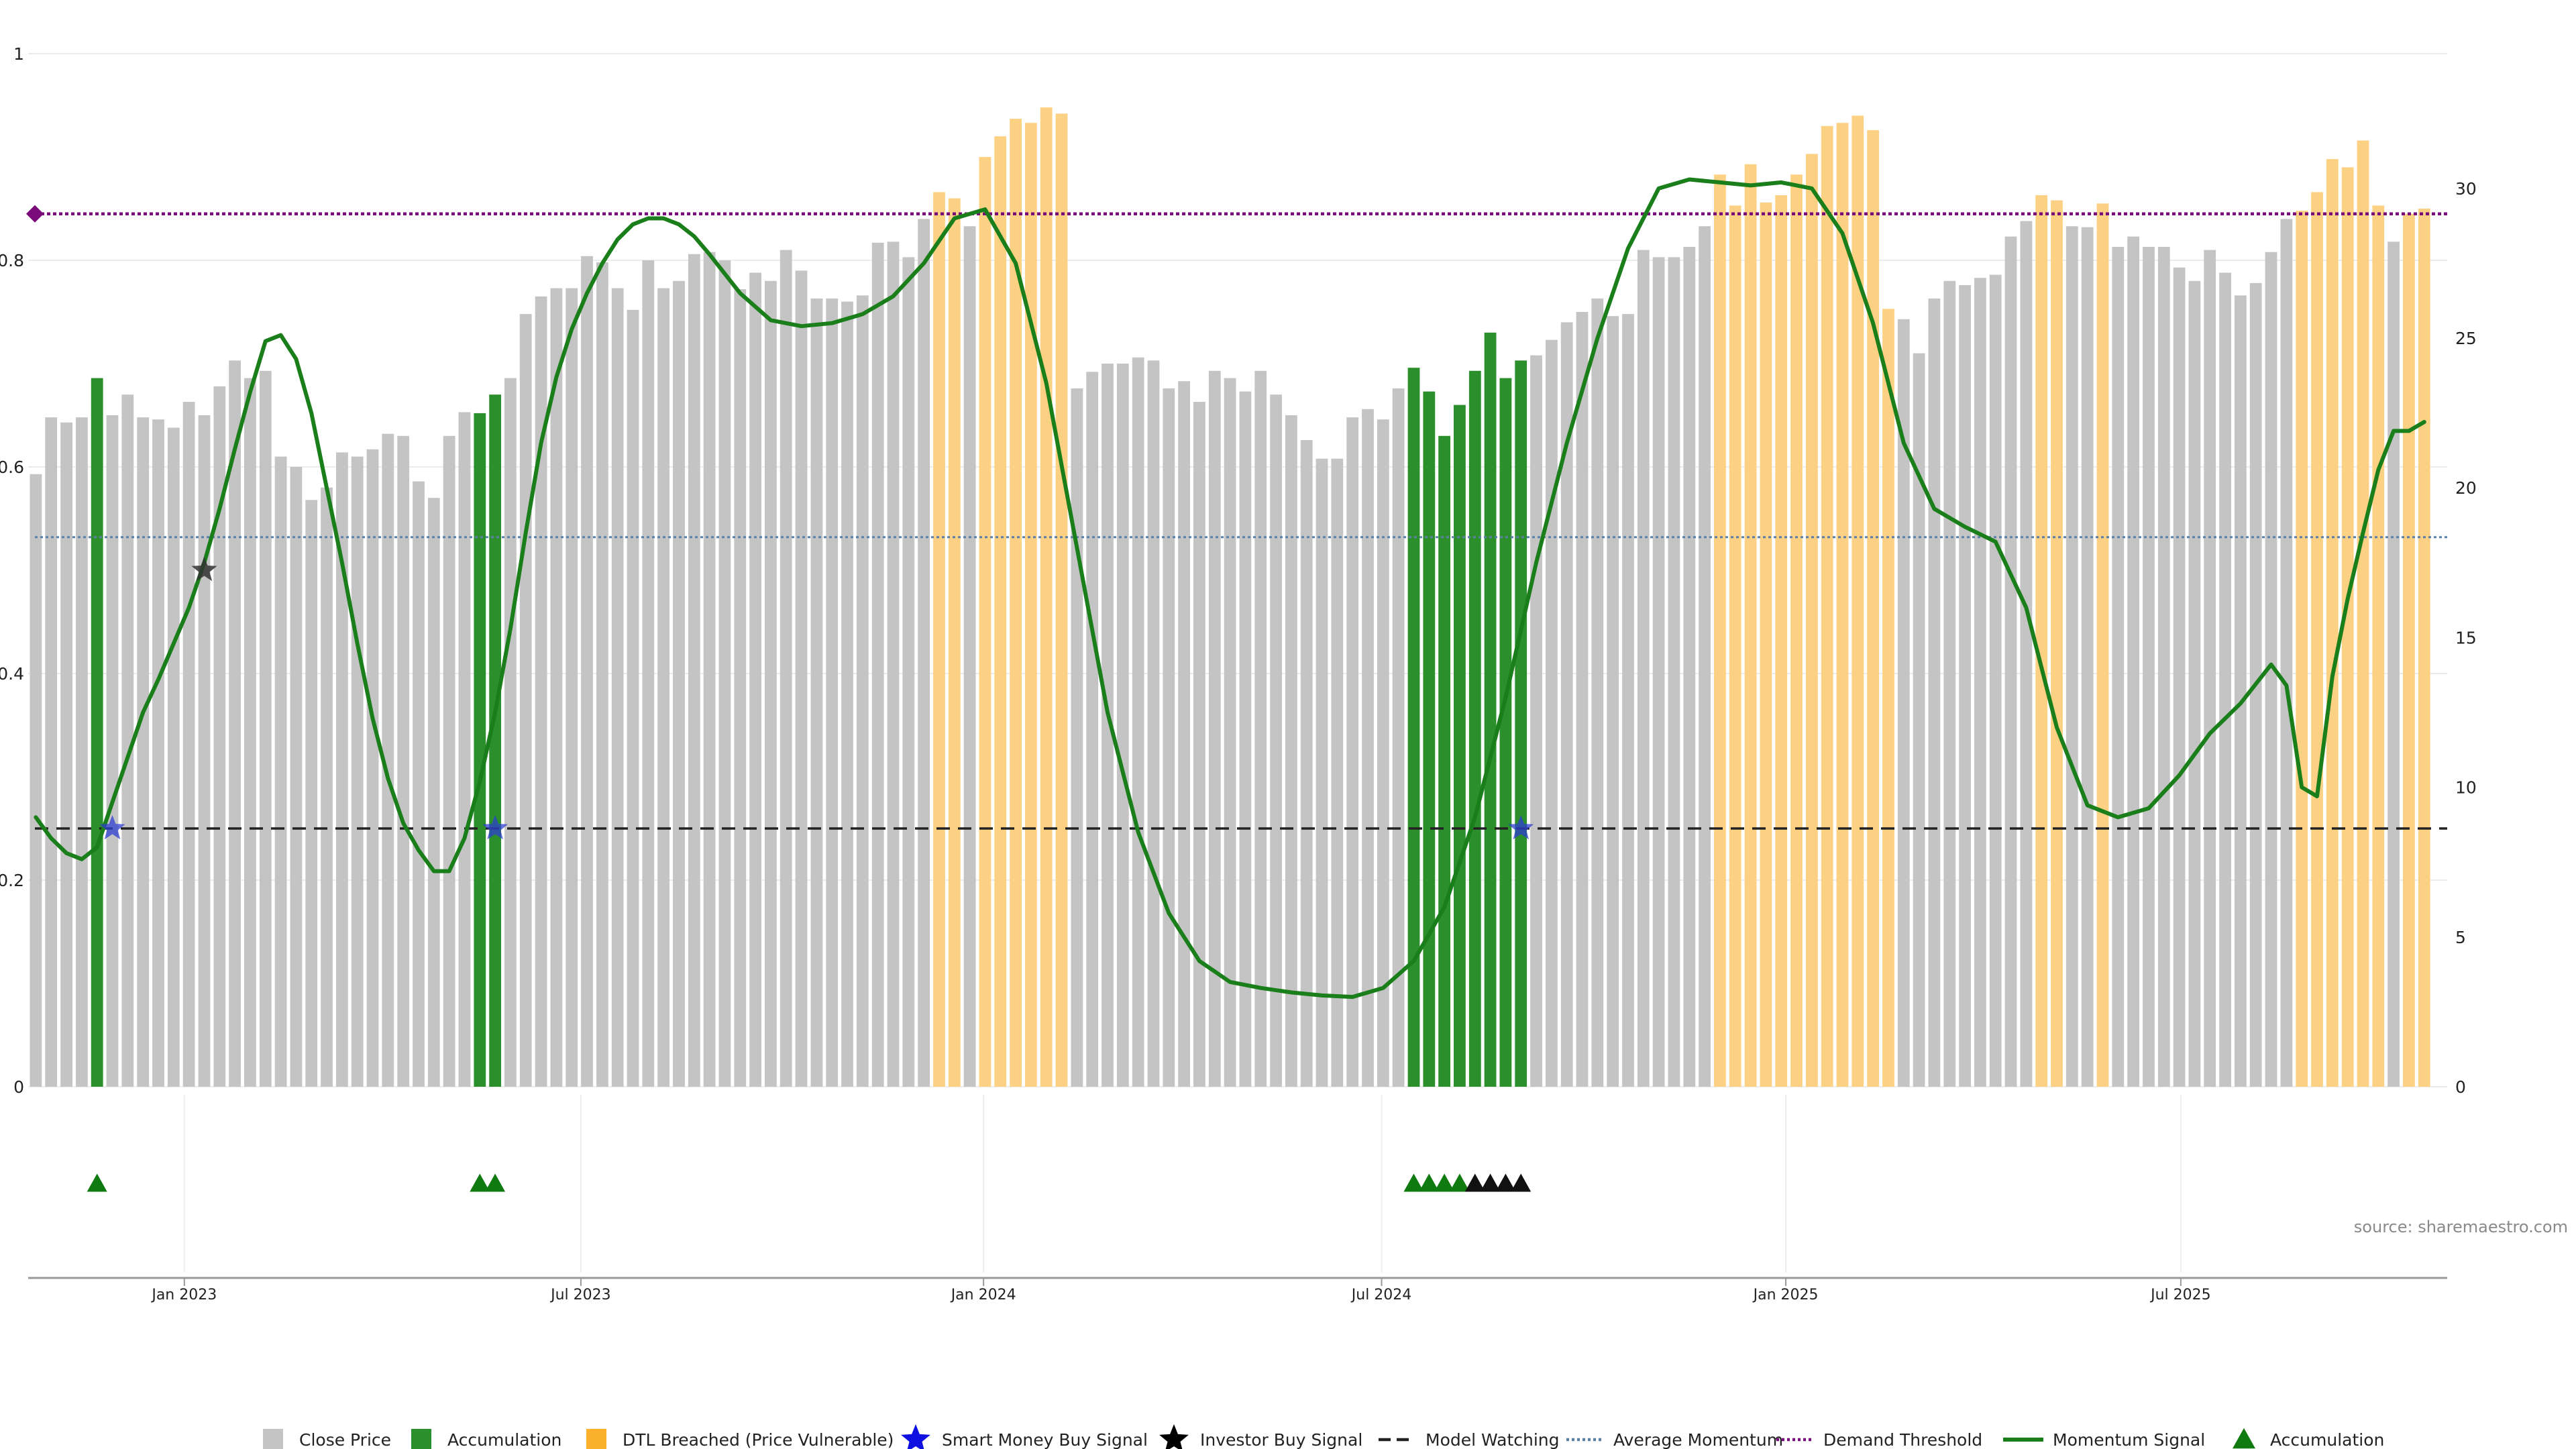 Image resolution: width=2576 pixels, height=1449 pixels. I want to click on legend-label: Close Price, so click(345, 1439).